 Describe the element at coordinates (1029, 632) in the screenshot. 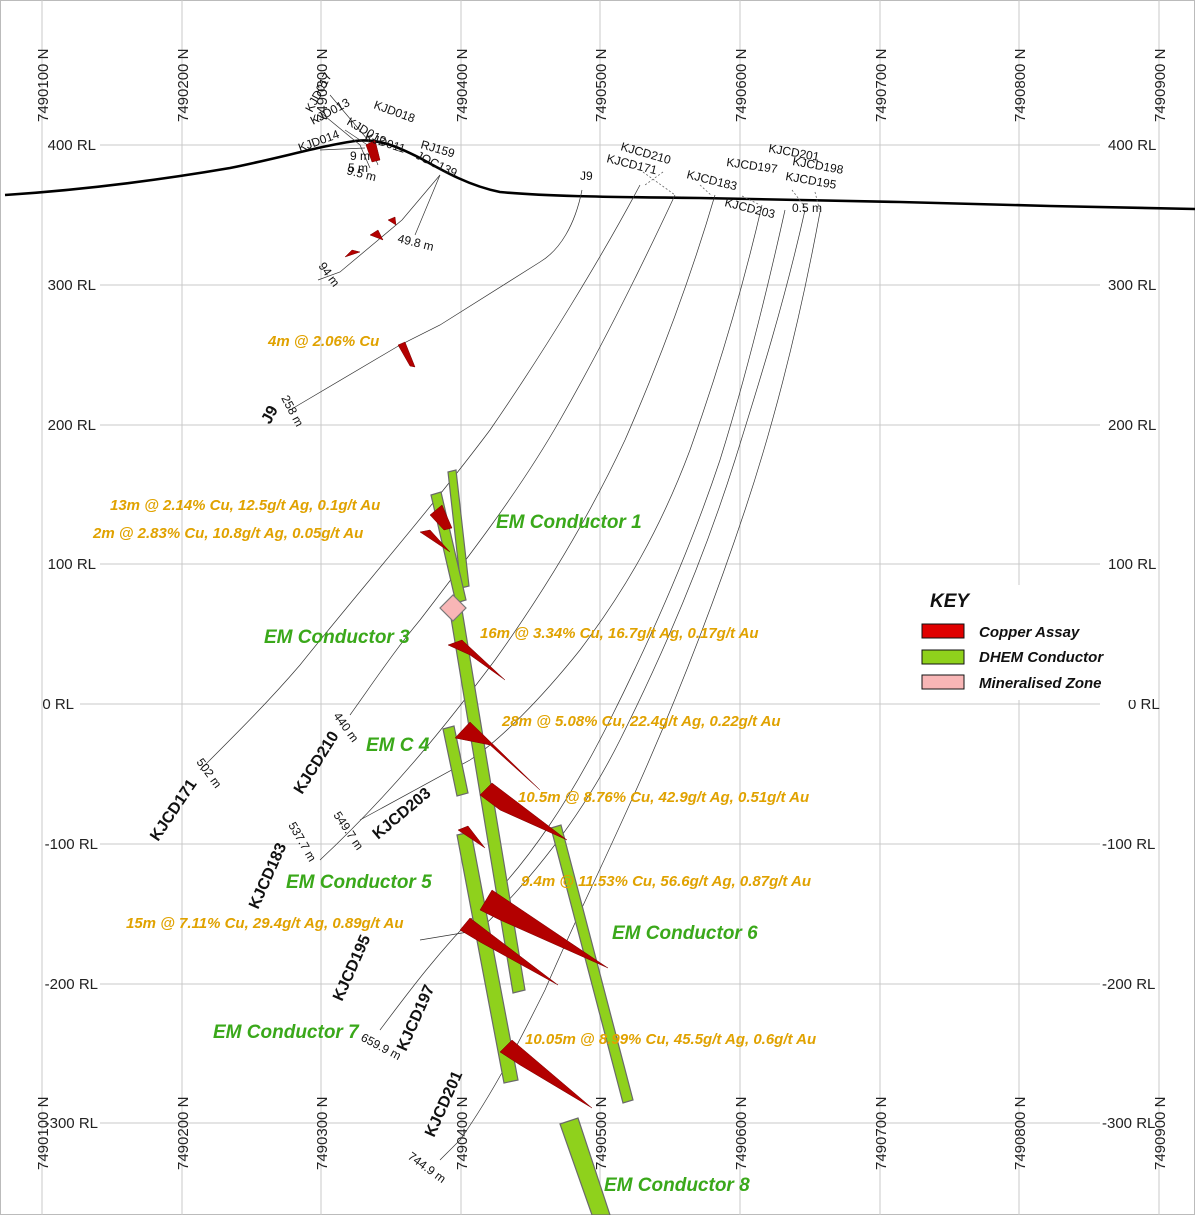

I see `legend-label-copper: Copper Assay` at that location.